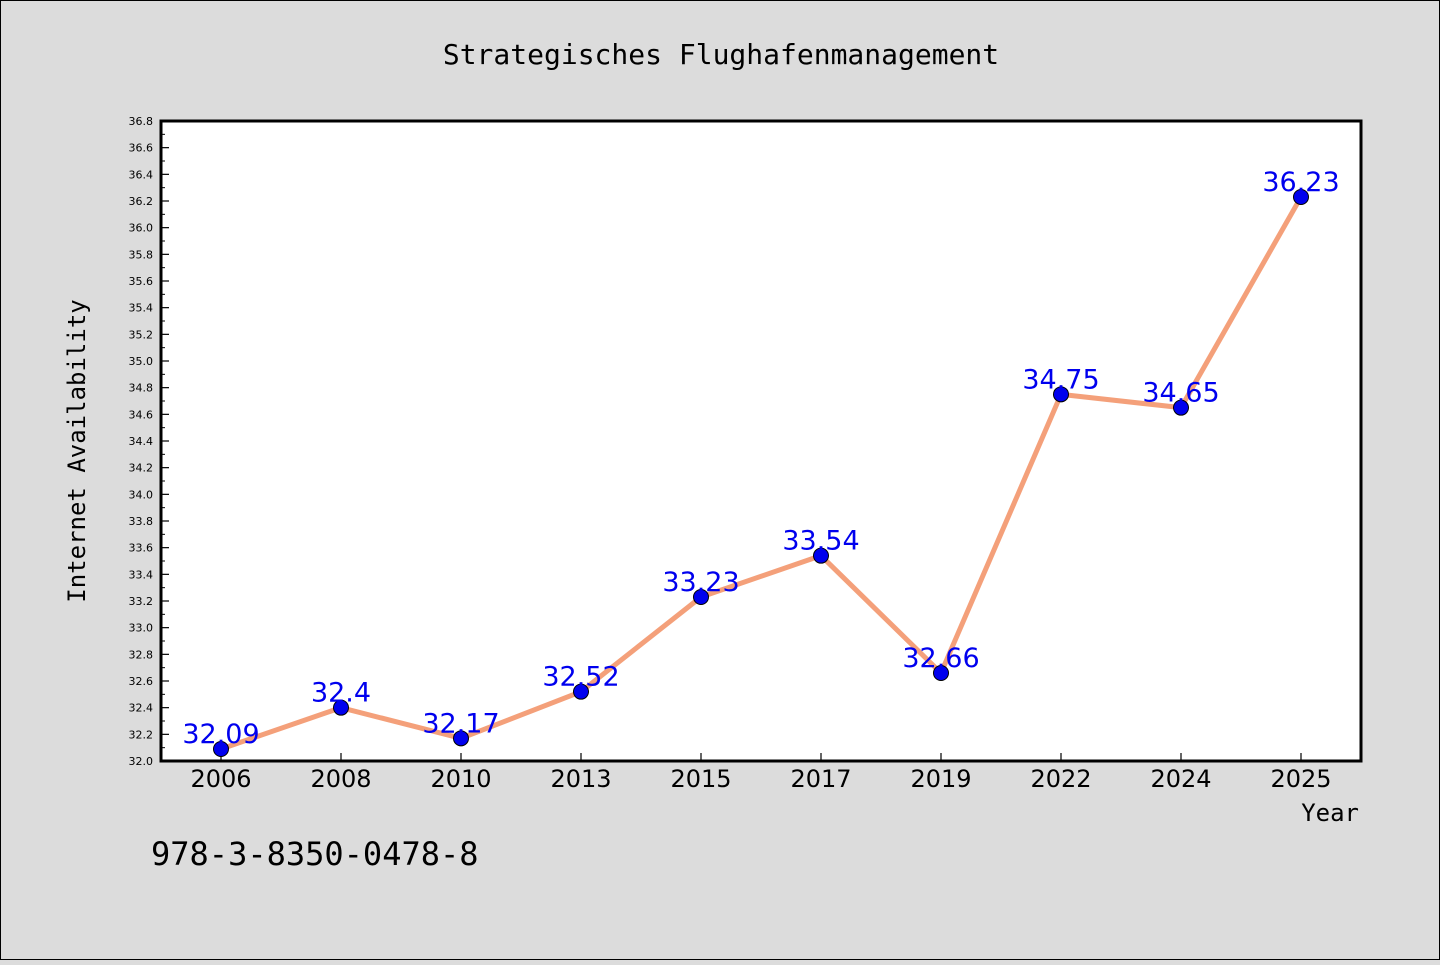 The width and height of the screenshot is (1440, 965). What do you see at coordinates (141, 174) in the screenshot?
I see `y-tick-label: 36.4` at bounding box center [141, 174].